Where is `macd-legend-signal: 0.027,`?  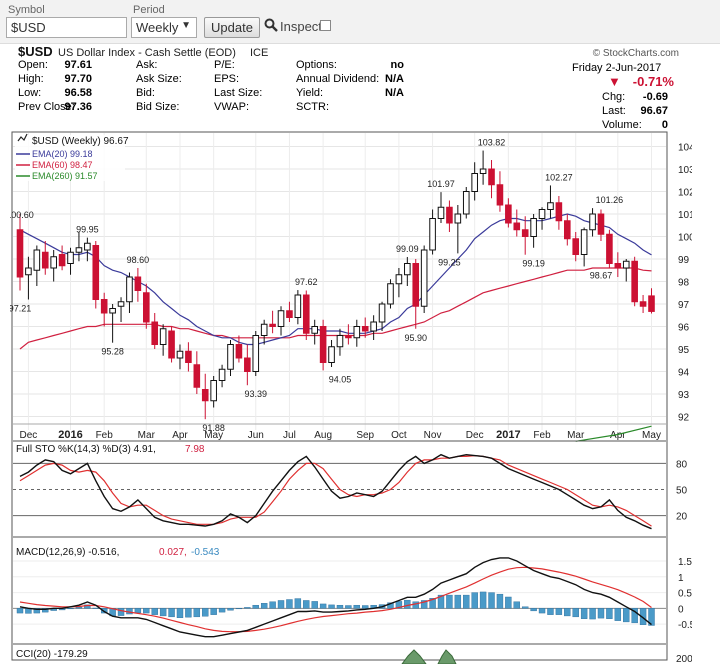
macd-legend-signal: 0.027, is located at coordinates (173, 552).